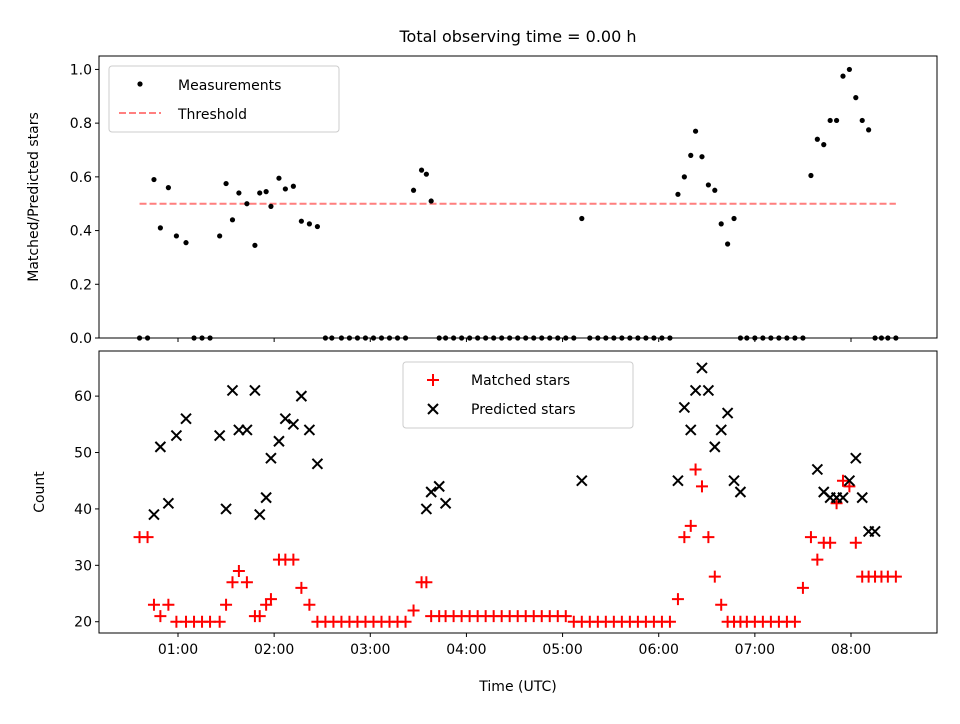 The image size is (960, 724). I want to click on top-legend: Measurements Threshold, so click(224, 99).